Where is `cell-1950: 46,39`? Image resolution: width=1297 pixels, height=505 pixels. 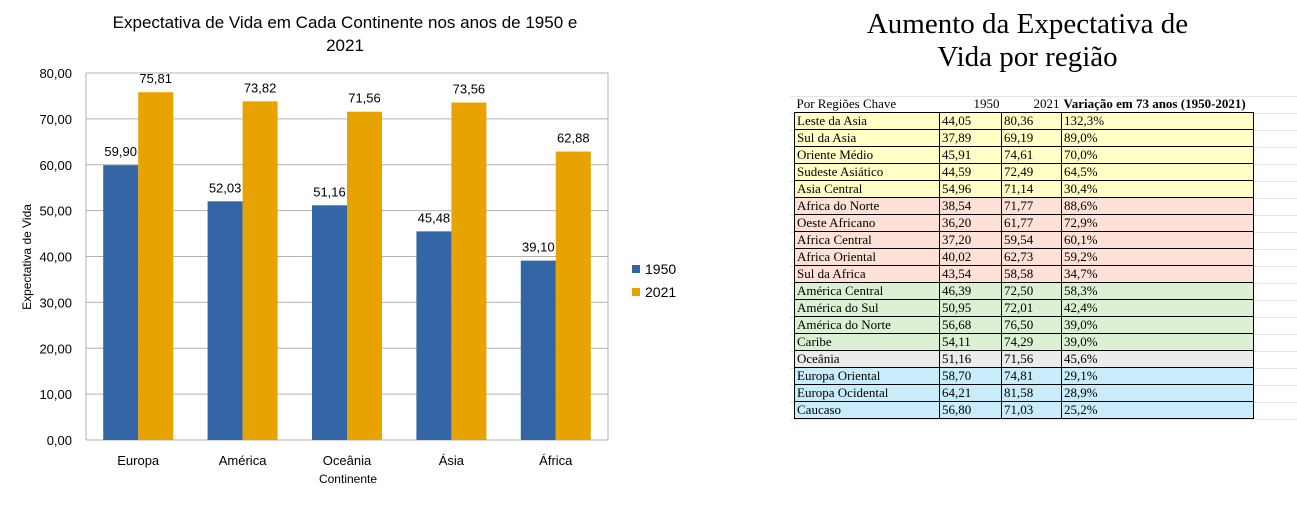 cell-1950: 46,39 is located at coordinates (970, 291).